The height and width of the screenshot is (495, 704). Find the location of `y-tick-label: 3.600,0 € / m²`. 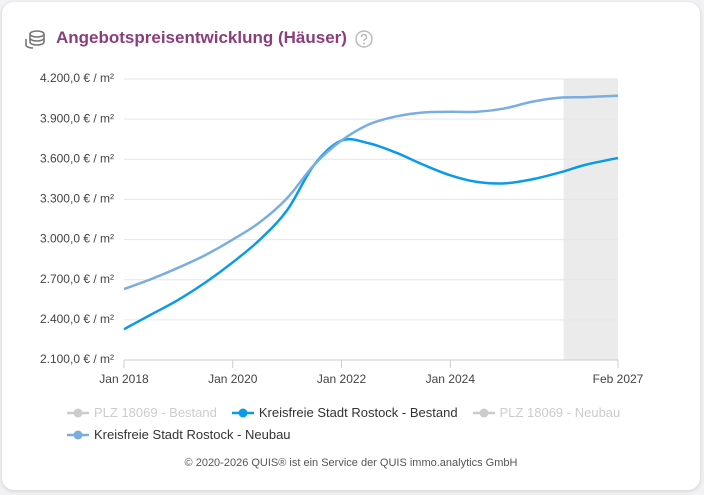

y-tick-label: 3.600,0 € / m² is located at coordinates (77, 158).